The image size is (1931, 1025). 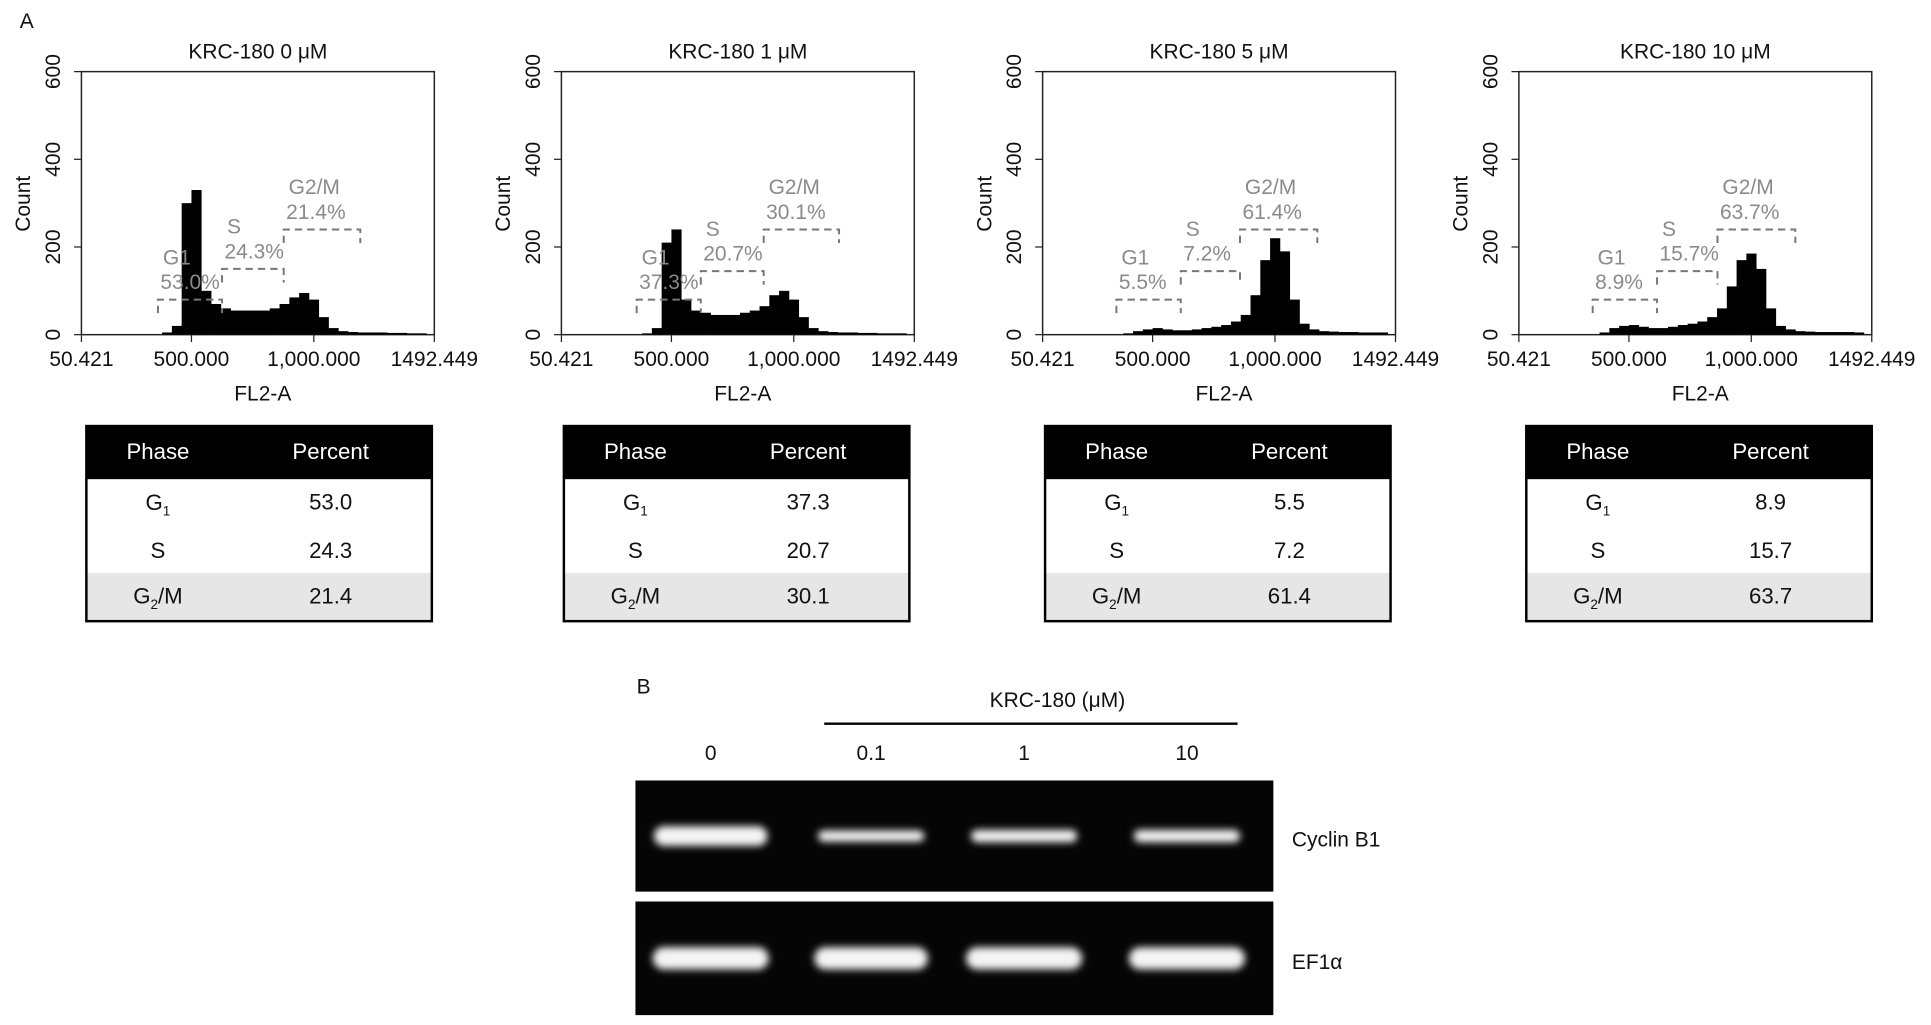 What do you see at coordinates (1695, 52) in the screenshot?
I see `chart-title: KRC-180 10 μM` at bounding box center [1695, 52].